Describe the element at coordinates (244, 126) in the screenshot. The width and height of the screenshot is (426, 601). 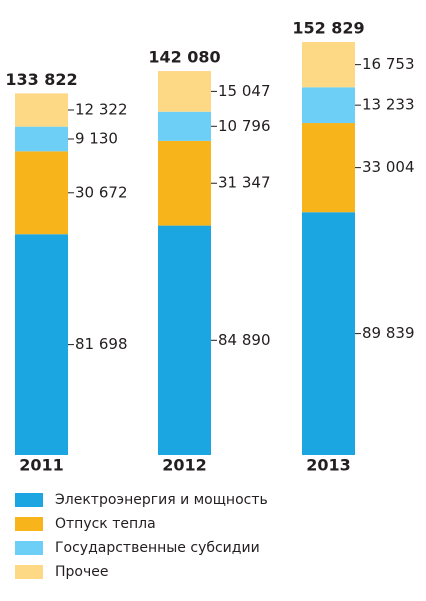
I see `value-label: 10 796` at that location.